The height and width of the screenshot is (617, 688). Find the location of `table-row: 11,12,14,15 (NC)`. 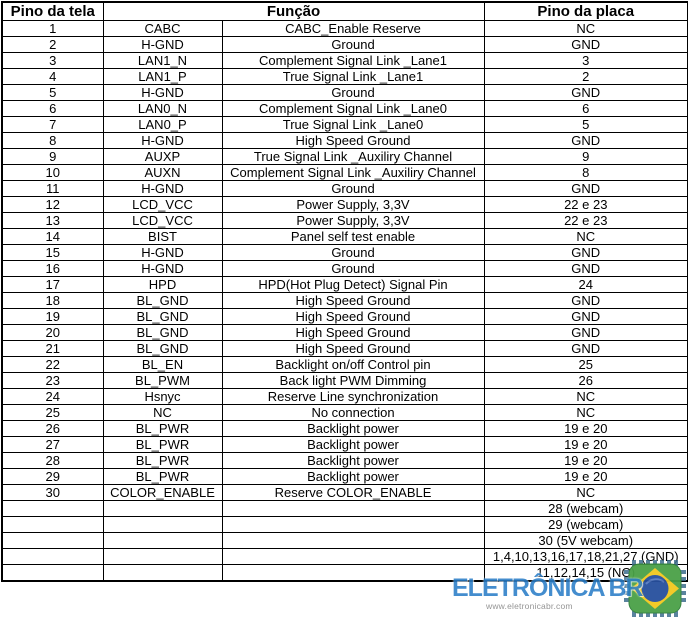

table-row: 11,12,14,15 (NC) is located at coordinates (344, 573).